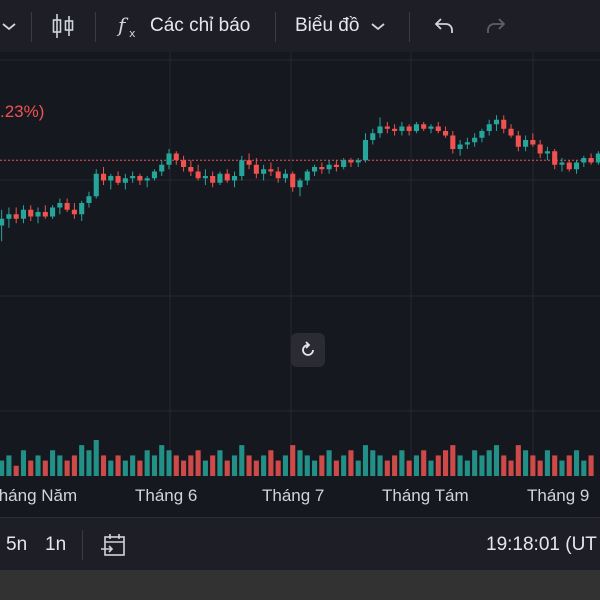 Image resolution: width=600 pixels, height=600 pixels. Describe the element at coordinates (444, 26) in the screenshot. I see `undo-button` at that location.